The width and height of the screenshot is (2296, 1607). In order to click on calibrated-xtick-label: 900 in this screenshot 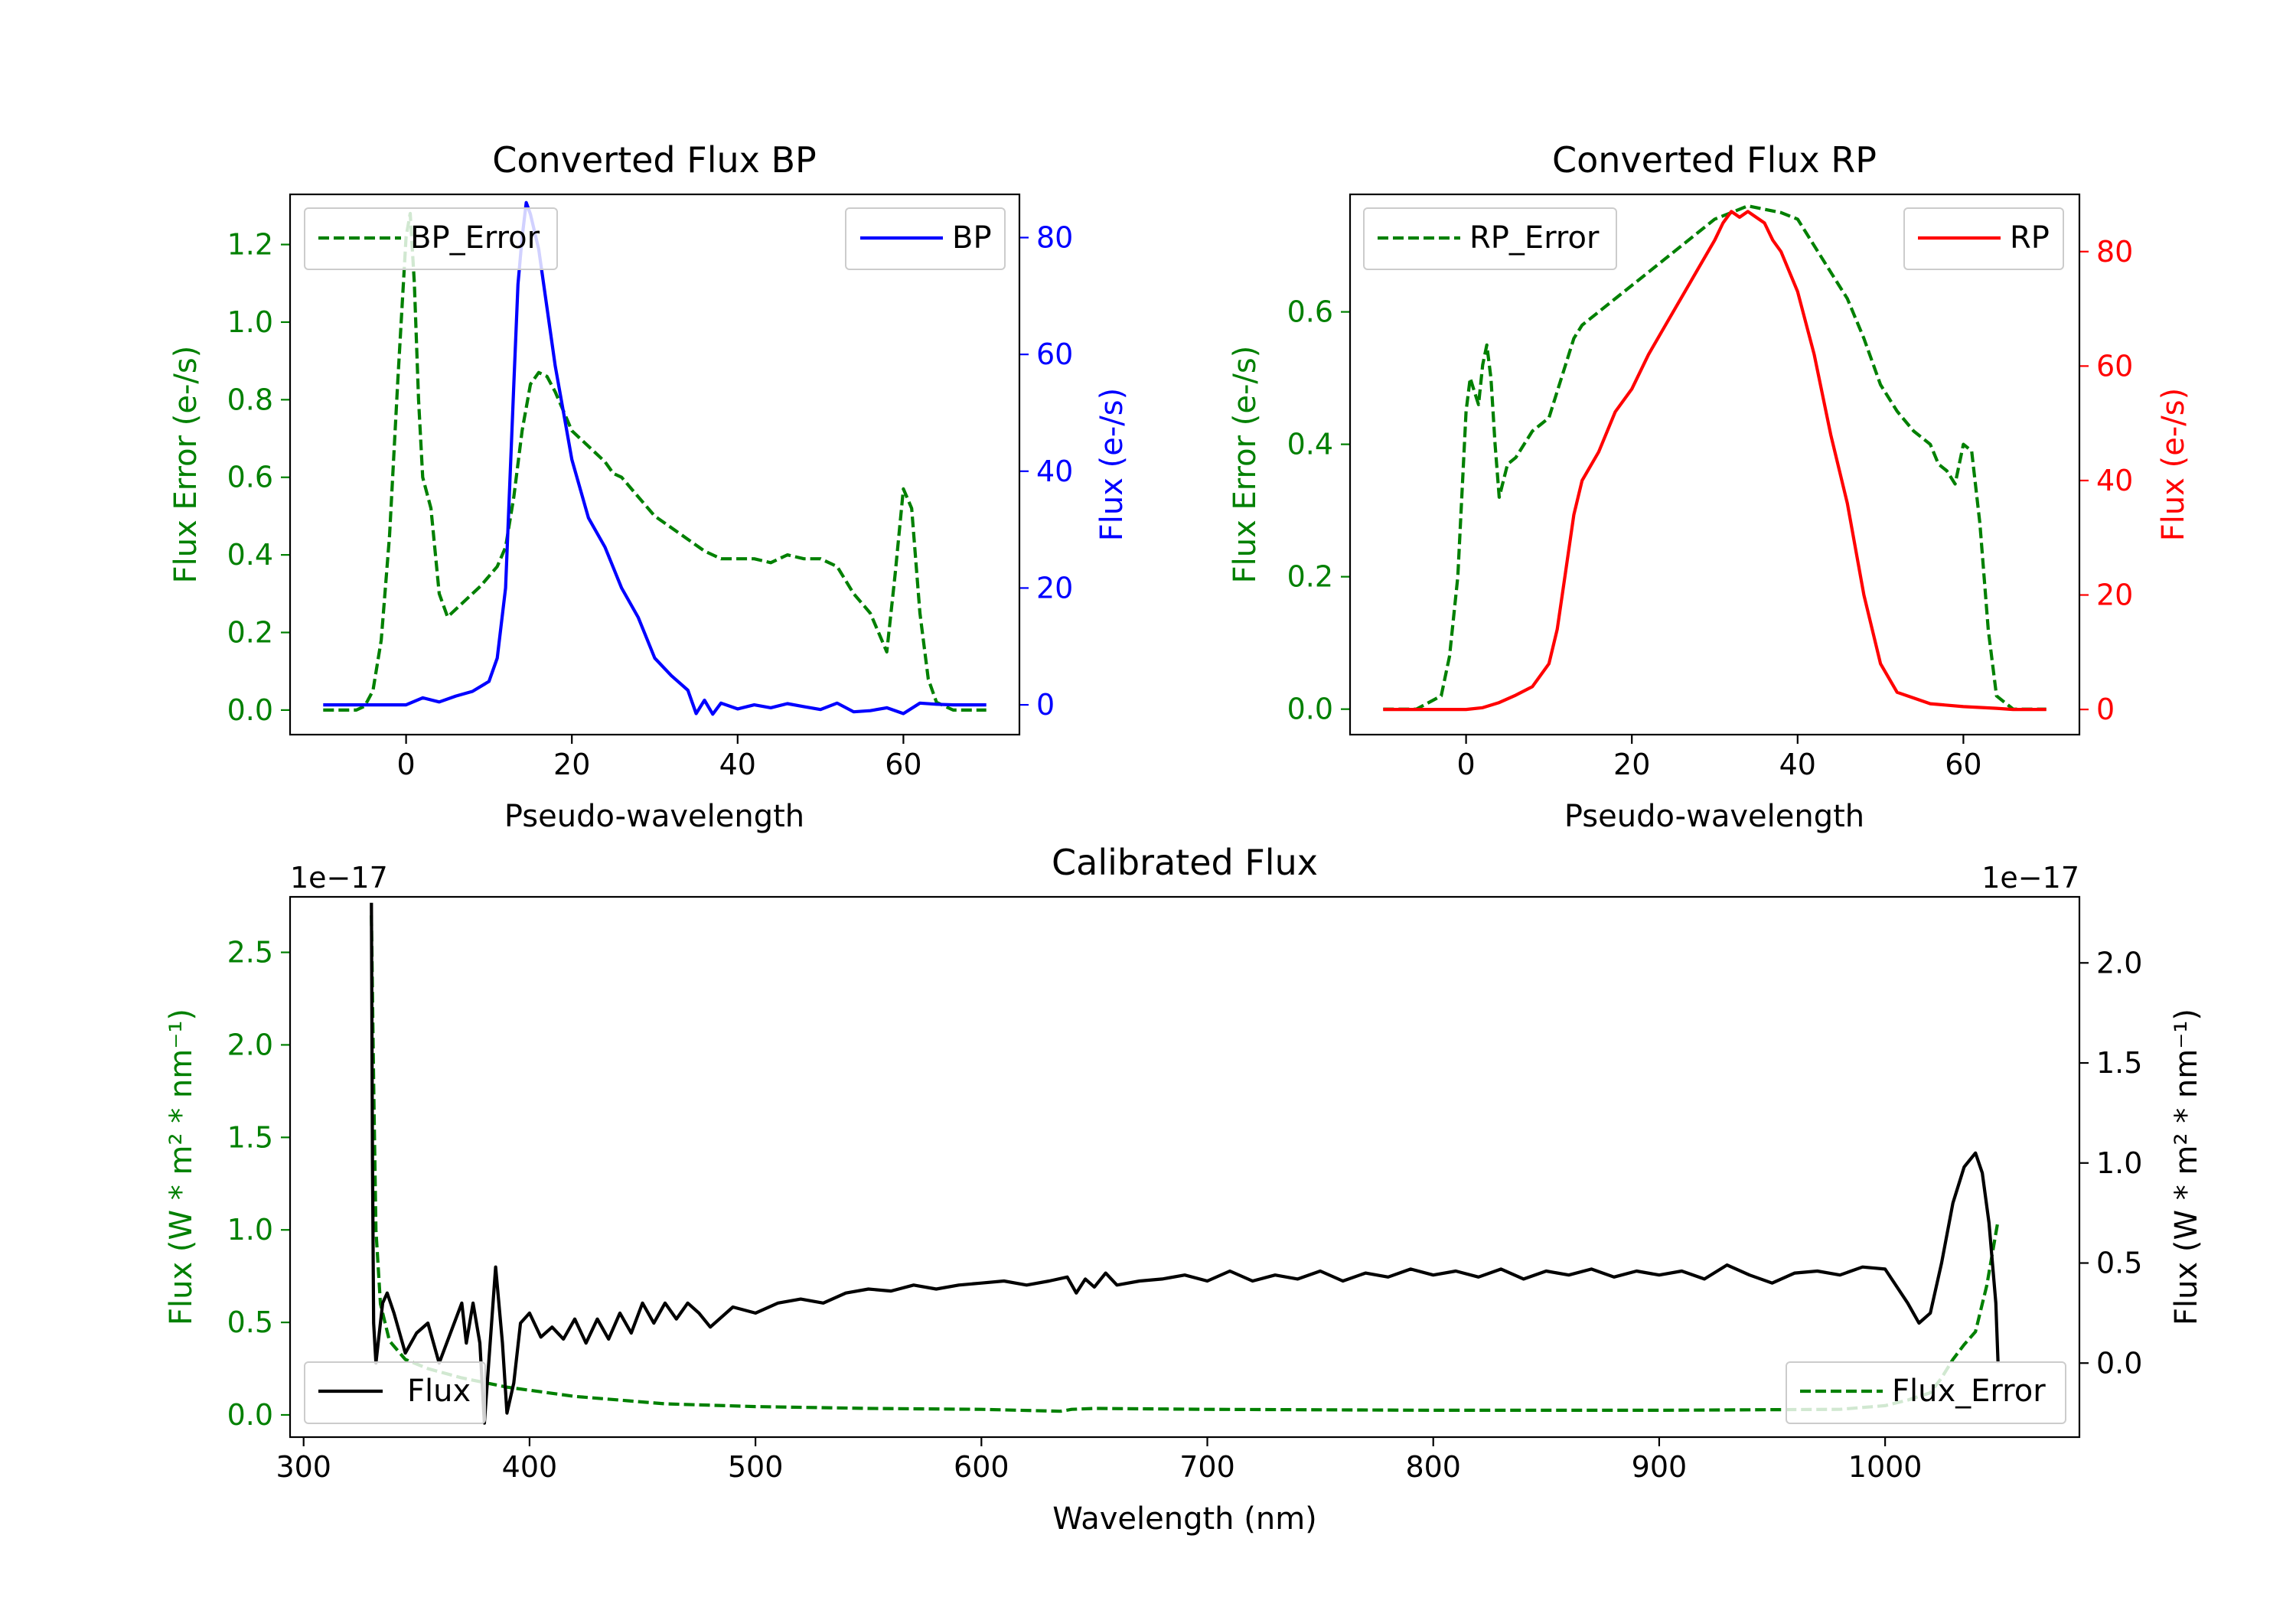, I will do `click(1660, 1467)`.